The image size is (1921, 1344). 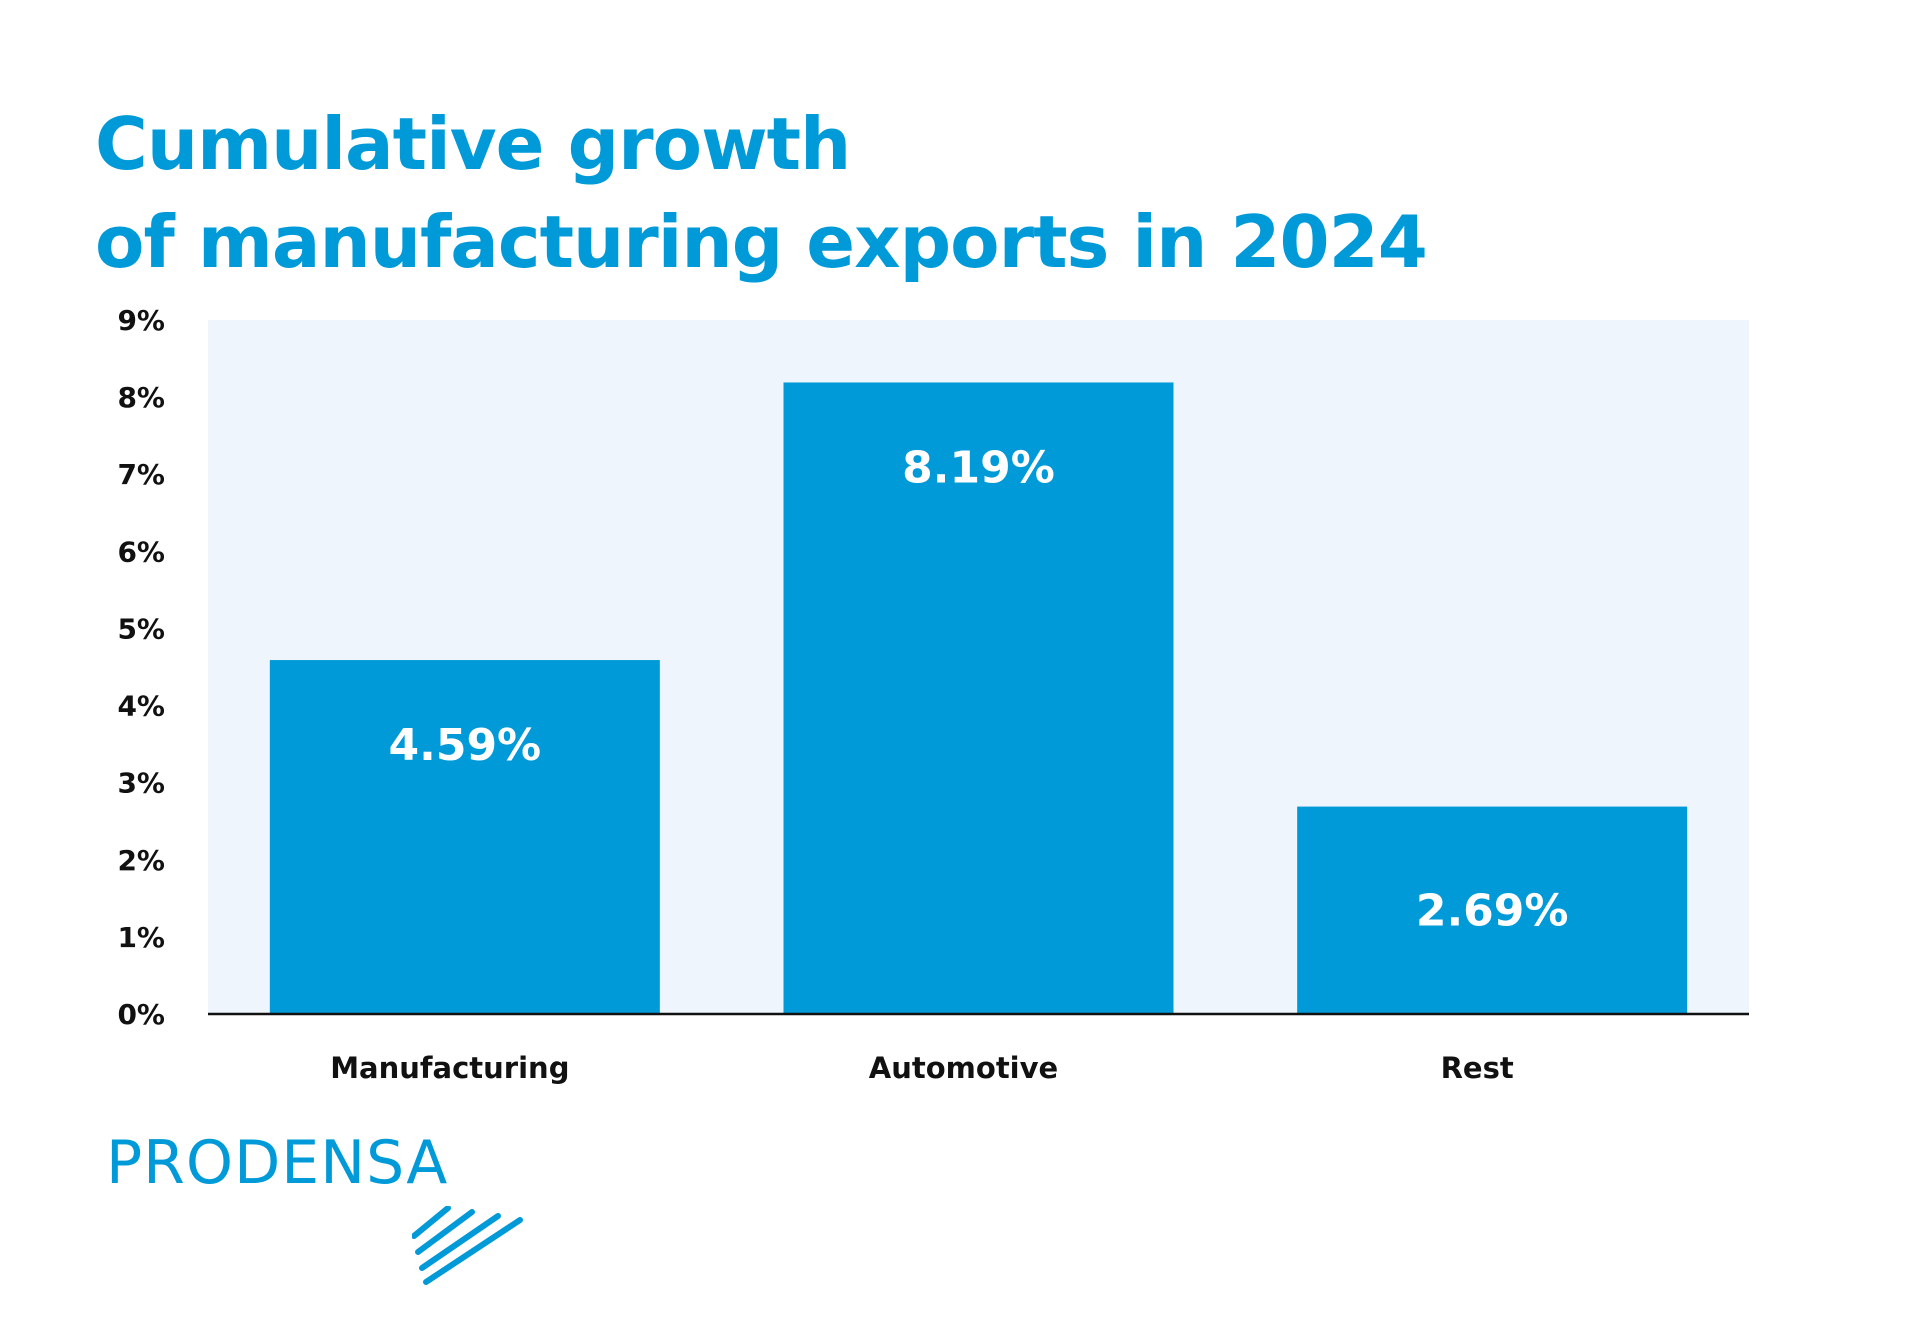 I want to click on y-tick-label: 6%, so click(x=141, y=551).